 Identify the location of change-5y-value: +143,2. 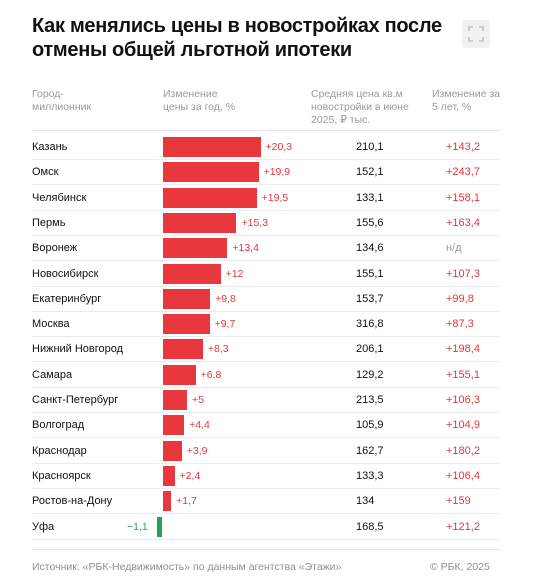
(463, 147).